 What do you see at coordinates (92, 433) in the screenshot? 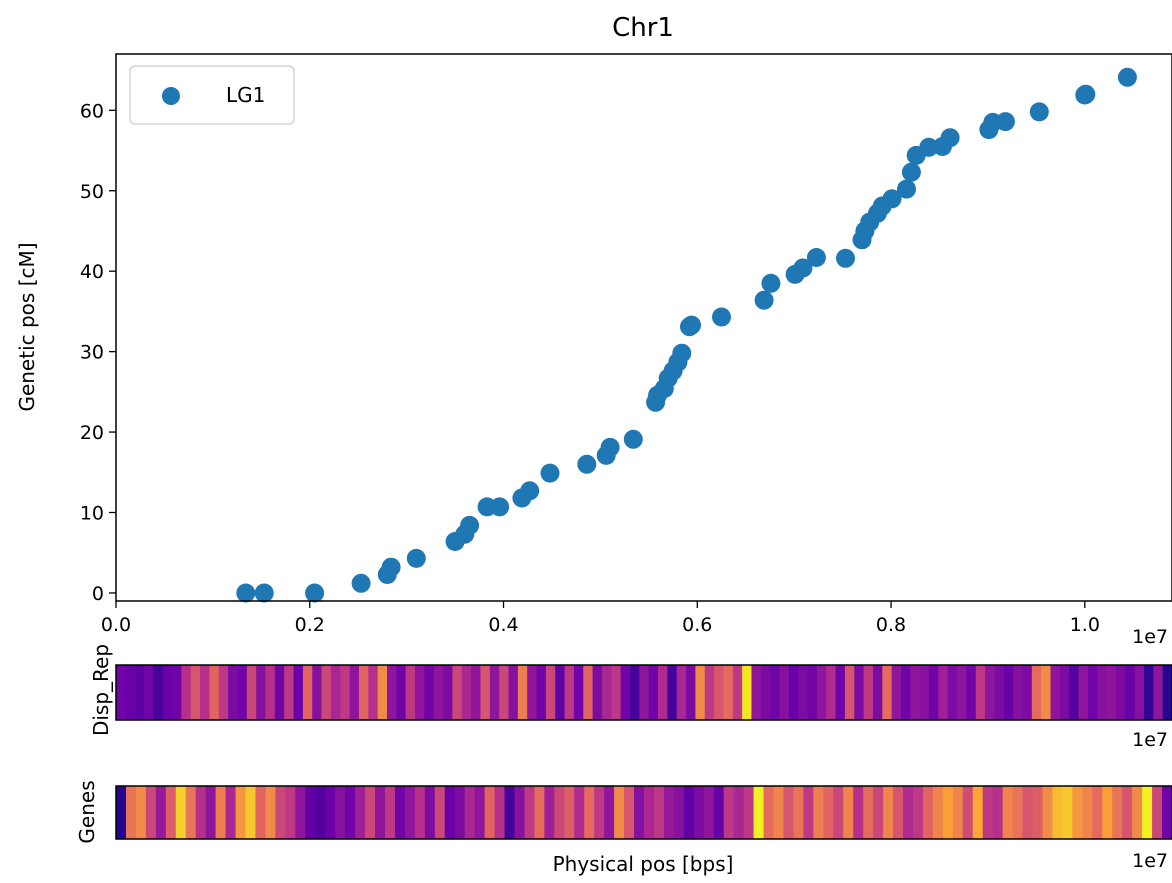
I see `y-tick-label: 20` at bounding box center [92, 433].